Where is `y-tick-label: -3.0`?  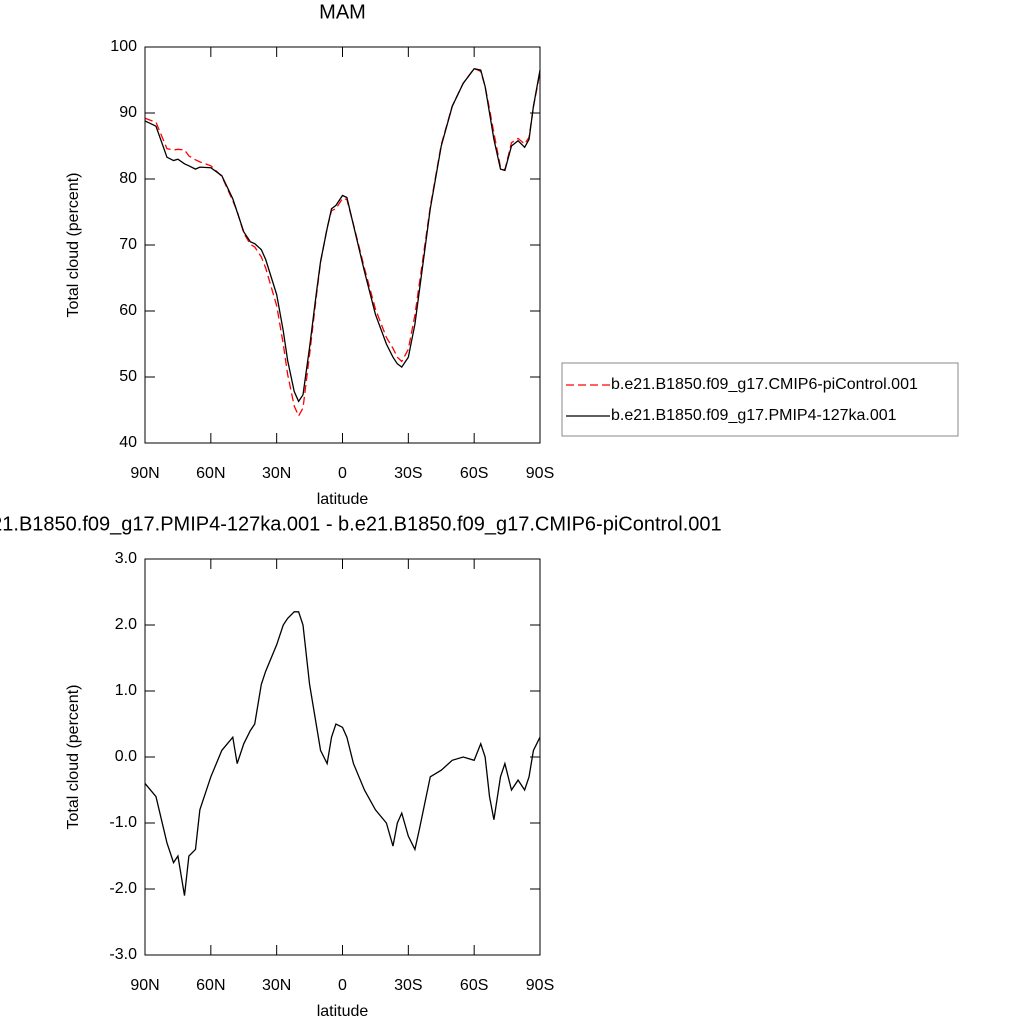
y-tick-label: -3.0 is located at coordinates (123, 954).